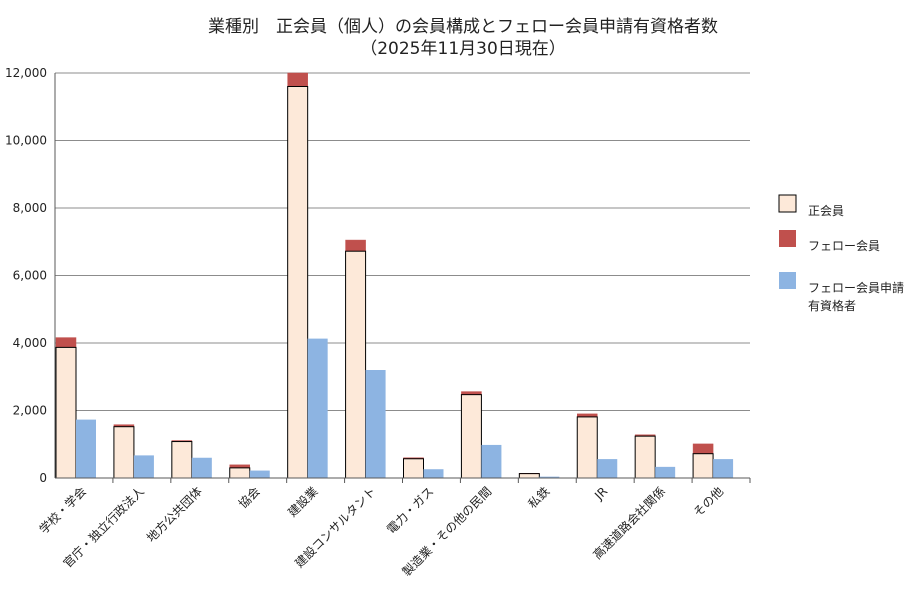  I want to click on legend-label: フェロー会員申請, so click(856, 288).